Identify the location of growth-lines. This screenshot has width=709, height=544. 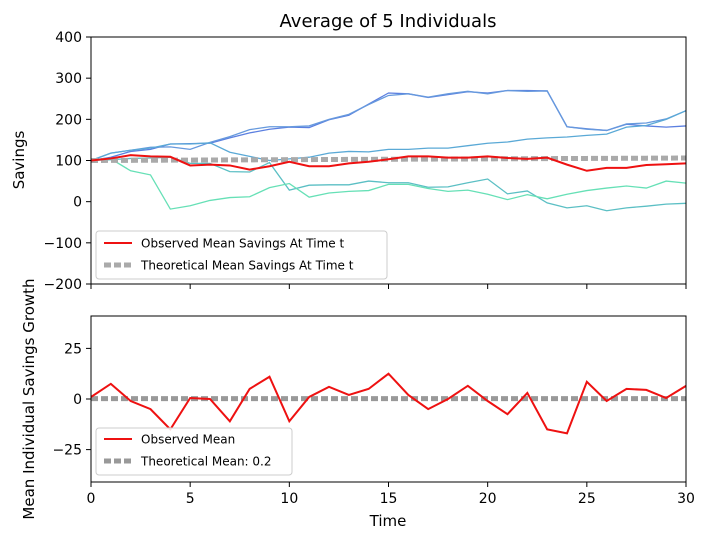
(388, 403).